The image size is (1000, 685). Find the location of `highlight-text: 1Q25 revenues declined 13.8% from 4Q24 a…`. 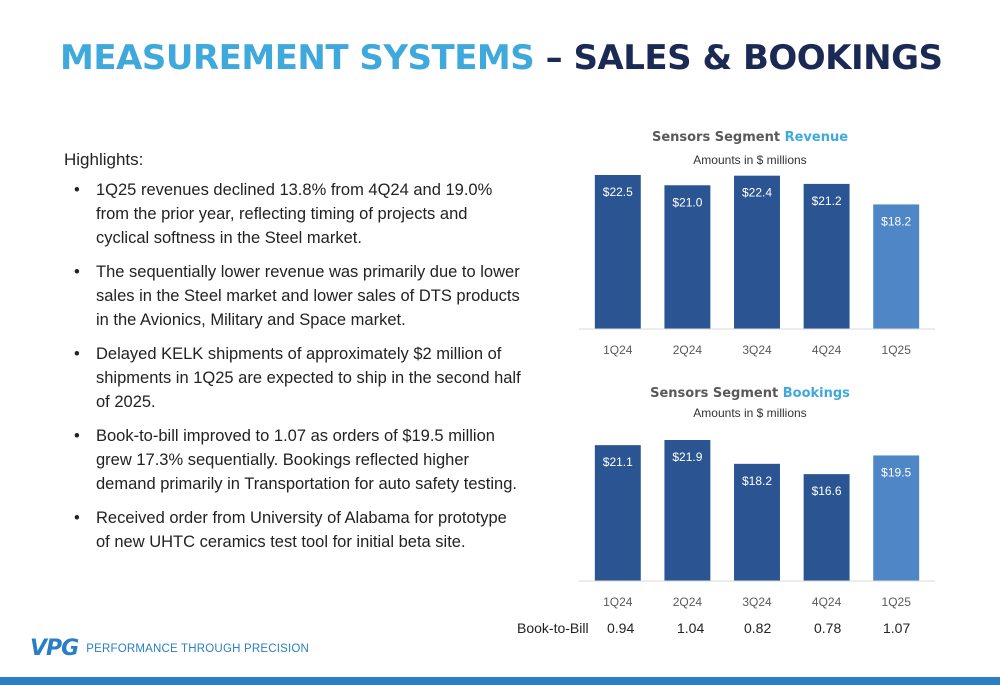

highlight-text: 1Q25 revenues declined 13.8% from 4Q24 a… is located at coordinates (294, 214).